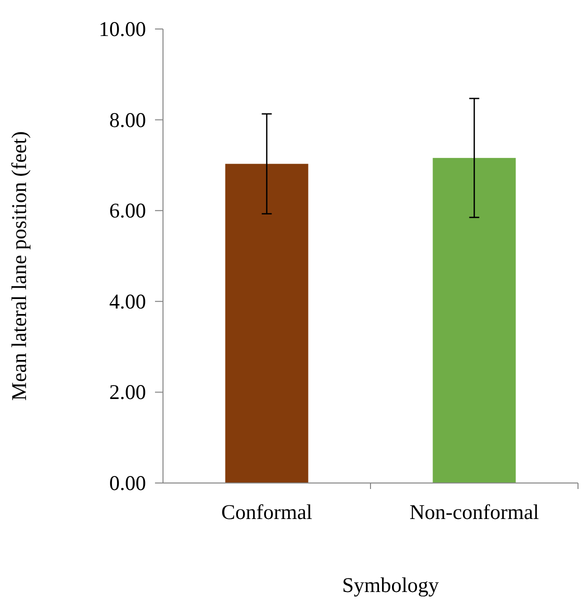 This screenshot has width=582, height=603. Describe the element at coordinates (266, 512) in the screenshot. I see `x-tick-label: Conformal` at that location.